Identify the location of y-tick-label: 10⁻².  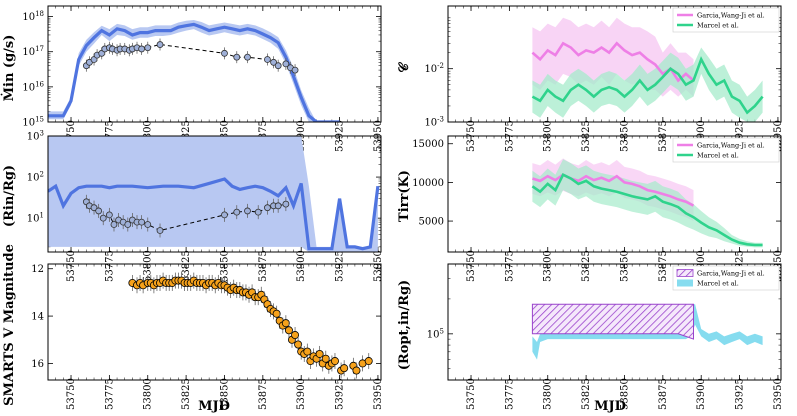
(434, 68).